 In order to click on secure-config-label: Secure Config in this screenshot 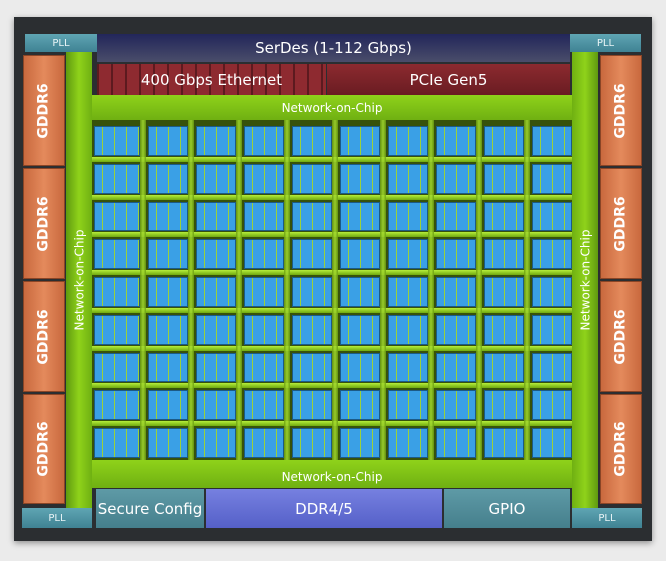, I will do `click(150, 508)`.